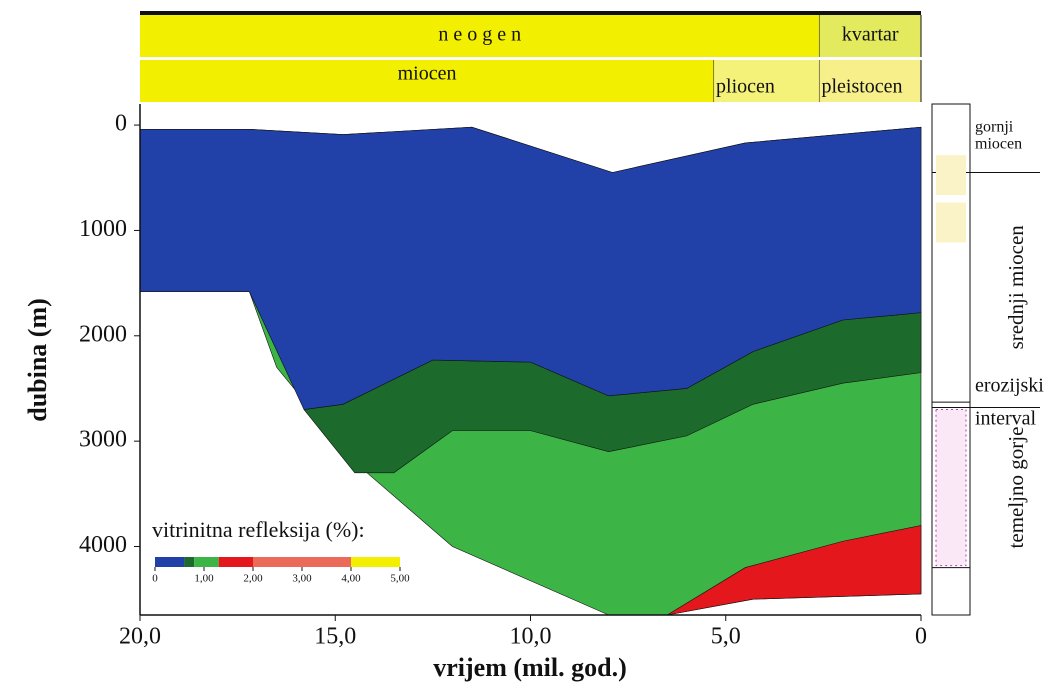  What do you see at coordinates (351, 579) in the screenshot?
I see `legend-tick-label: 4,00` at bounding box center [351, 579].